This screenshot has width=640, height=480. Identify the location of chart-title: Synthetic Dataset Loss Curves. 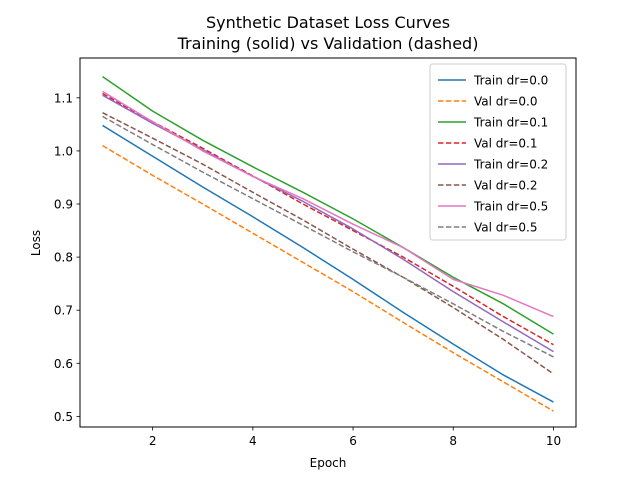
(328, 22).